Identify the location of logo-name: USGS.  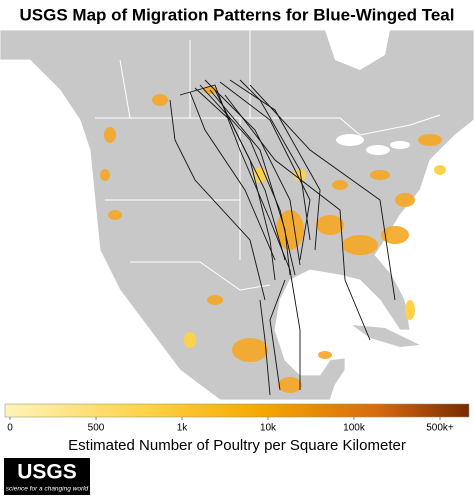
(47, 472).